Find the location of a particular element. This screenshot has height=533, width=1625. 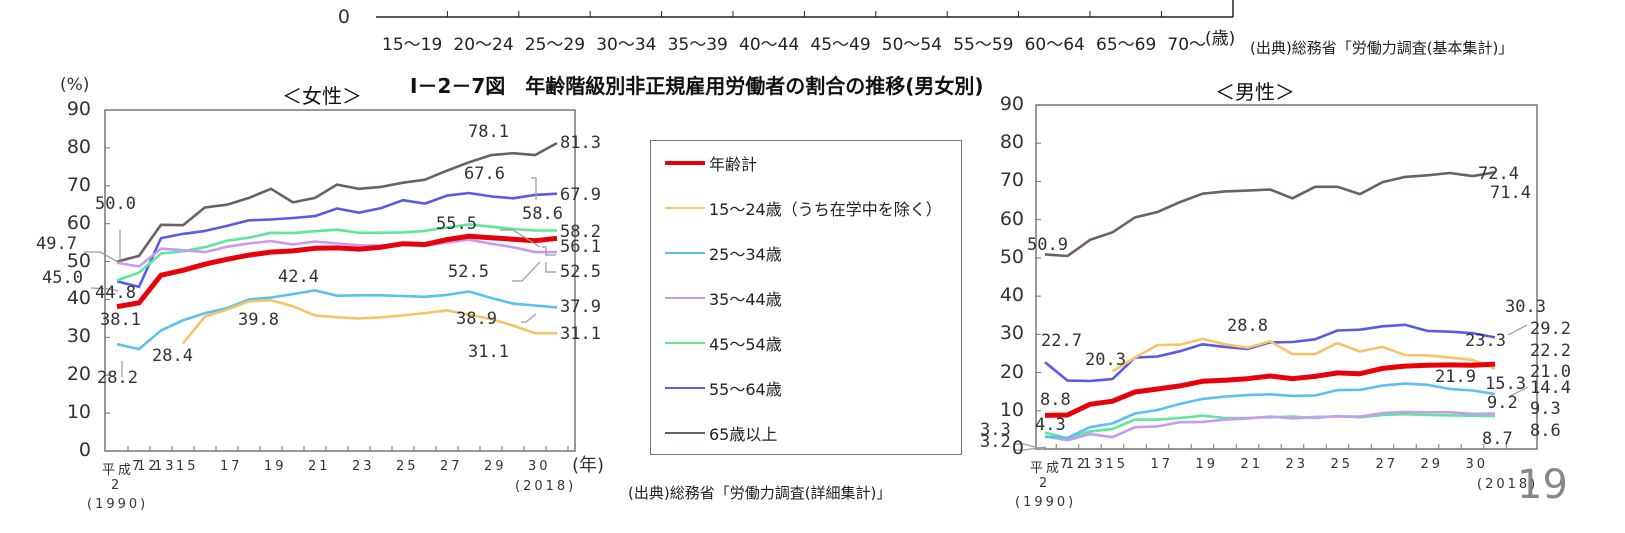

data-label: 22.7 is located at coordinates (1061, 341).